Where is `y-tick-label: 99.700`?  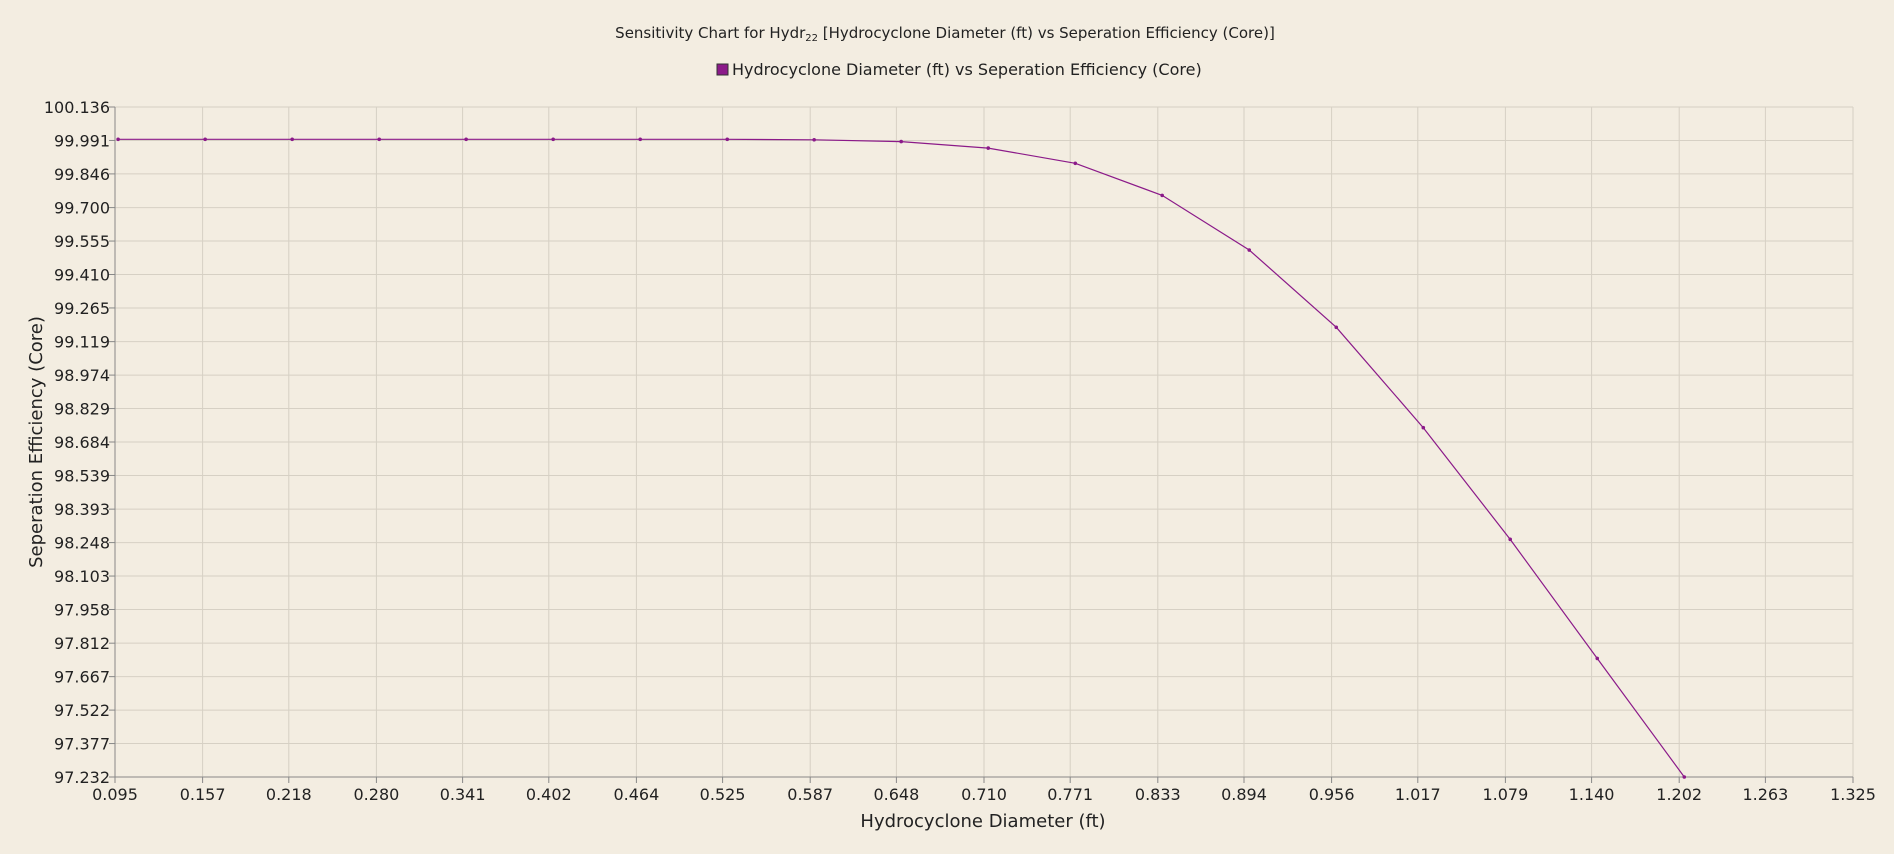
y-tick-label: 99.700 is located at coordinates (82, 208).